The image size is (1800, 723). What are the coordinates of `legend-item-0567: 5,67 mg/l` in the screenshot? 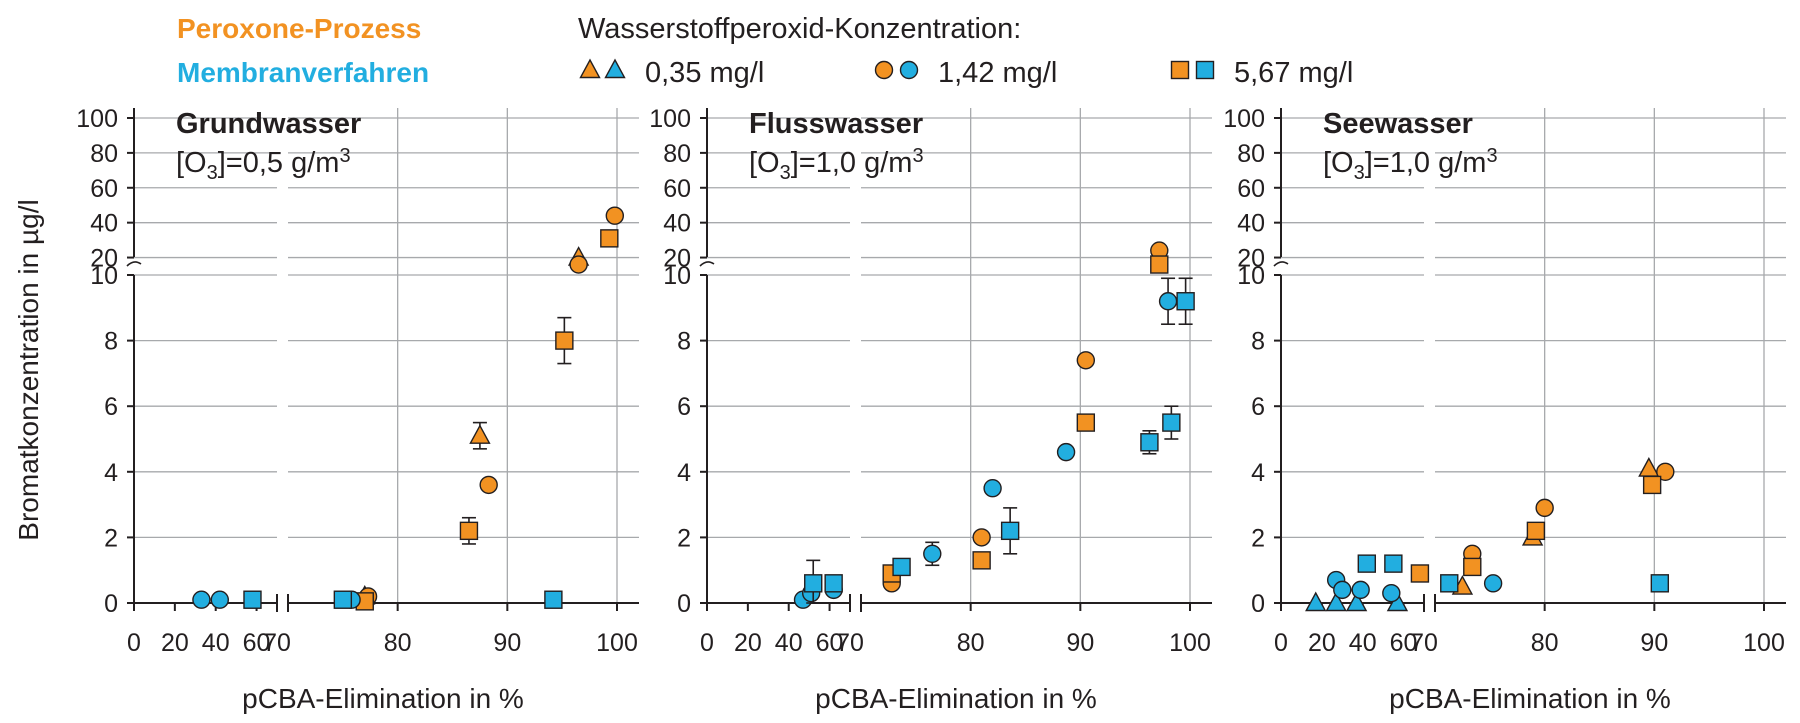 It's located at (1261, 73).